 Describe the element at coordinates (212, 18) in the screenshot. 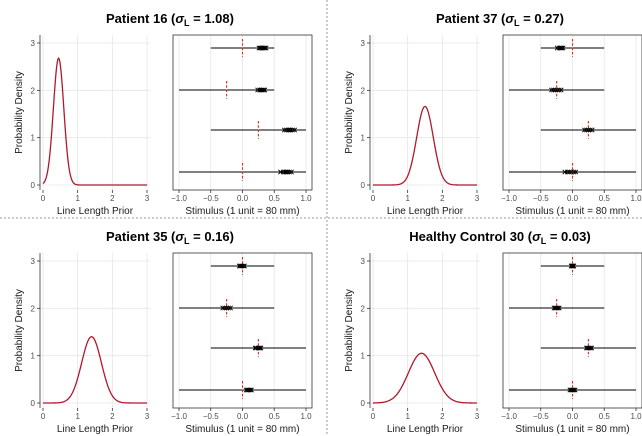

I see `panel-title-suffix: = 1.08)` at that location.